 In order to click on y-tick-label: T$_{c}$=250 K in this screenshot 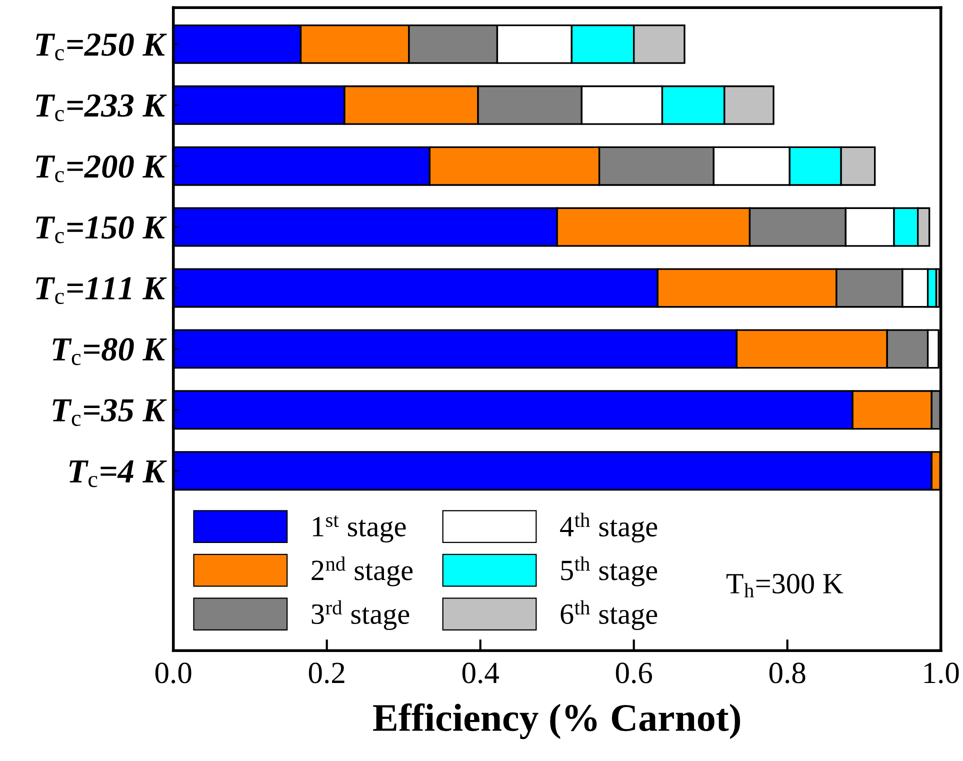, I will do `click(101, 46)`.